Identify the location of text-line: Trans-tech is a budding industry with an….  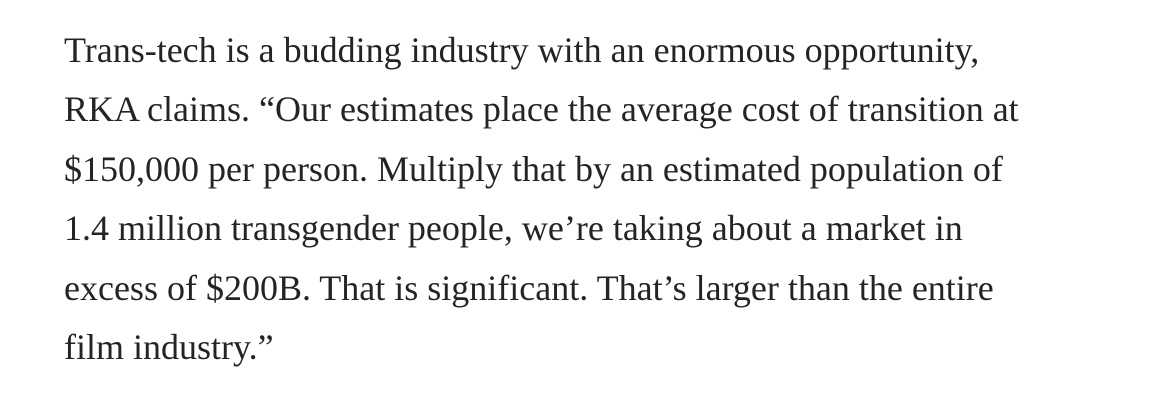
(522, 50).